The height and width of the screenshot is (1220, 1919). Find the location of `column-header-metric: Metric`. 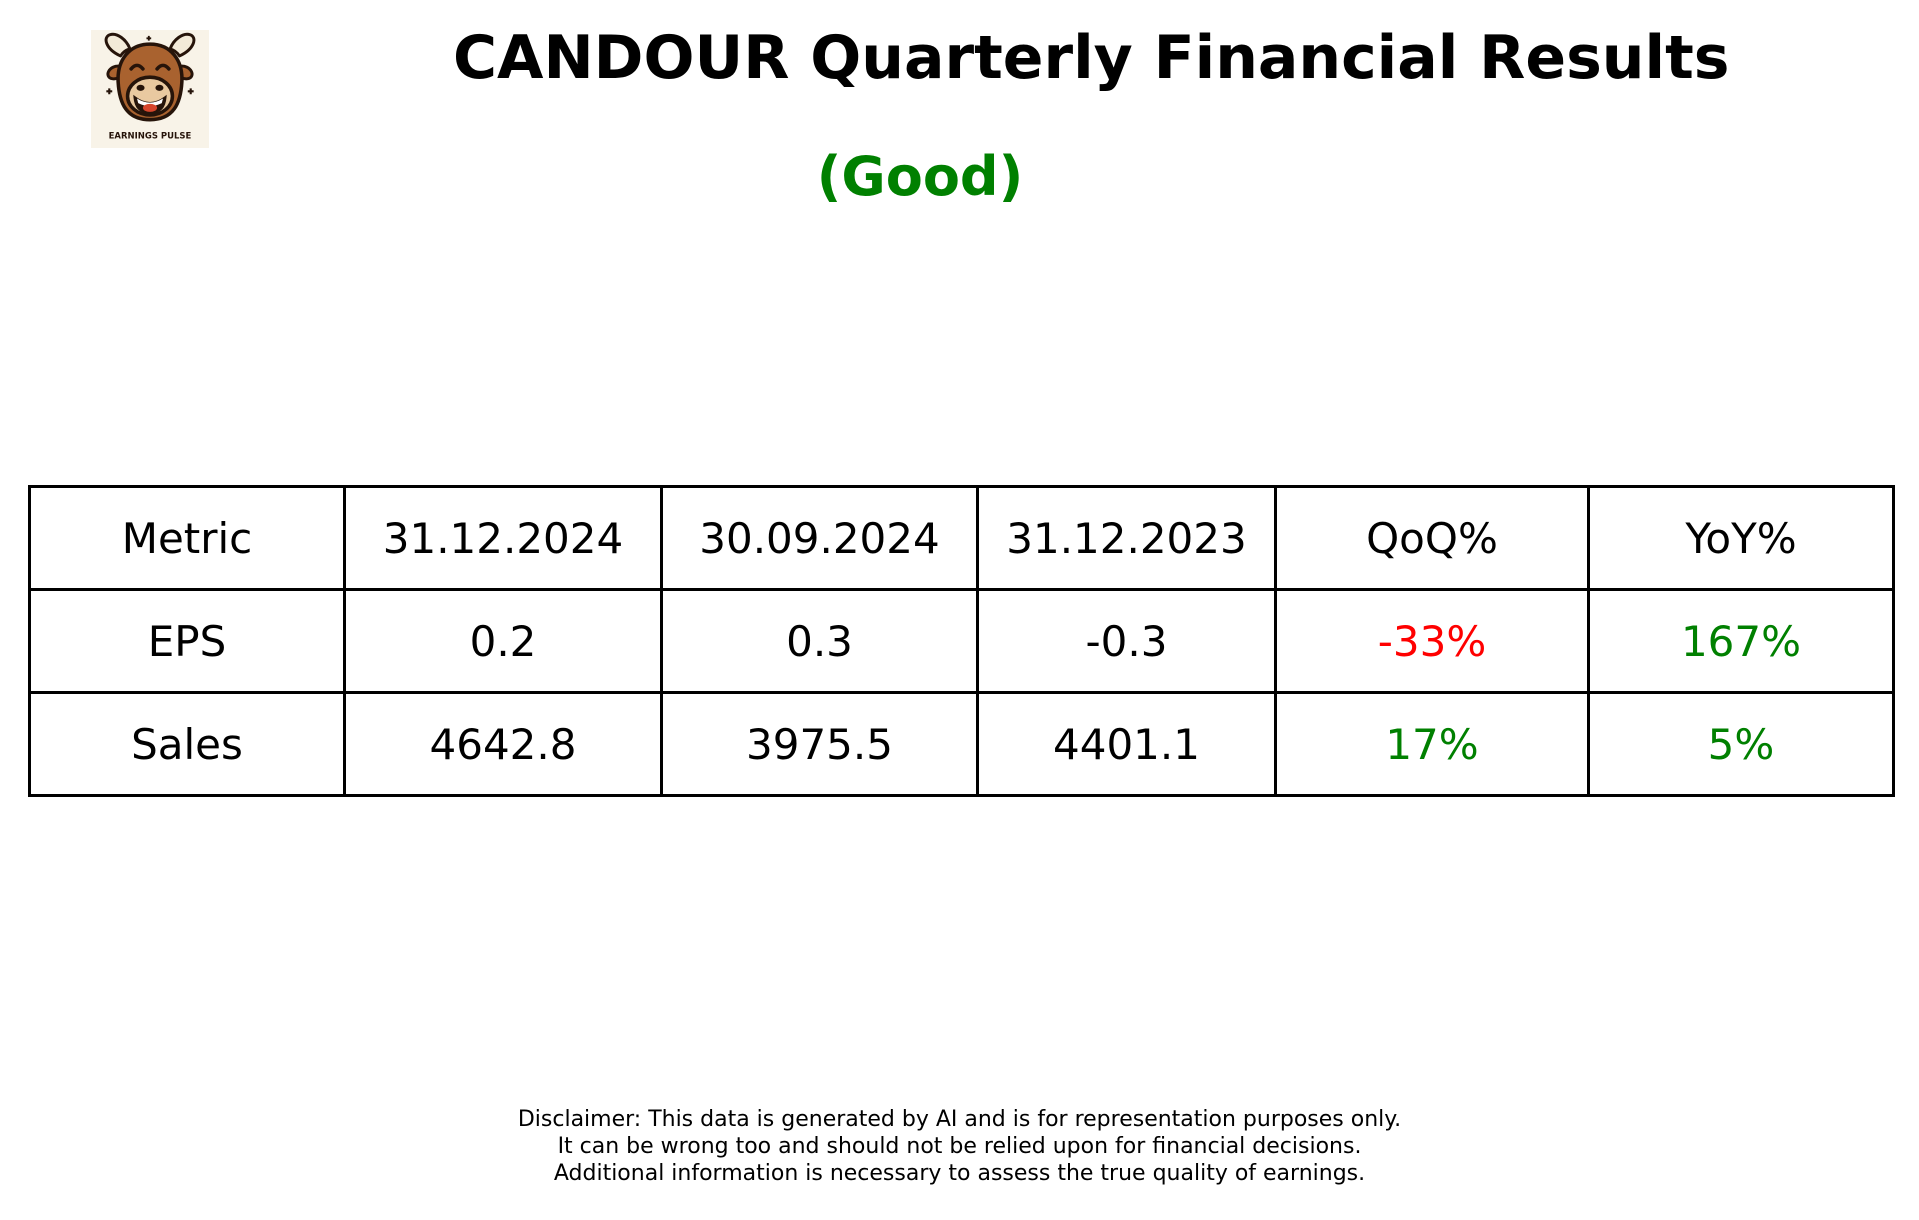

column-header-metric: Metric is located at coordinates (187, 538).